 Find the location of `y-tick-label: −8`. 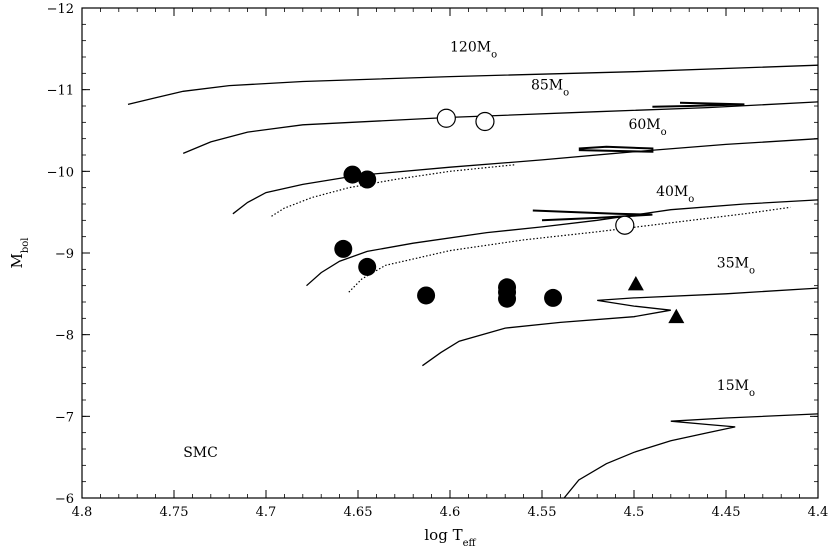

y-tick-label: −8 is located at coordinates (64, 336).